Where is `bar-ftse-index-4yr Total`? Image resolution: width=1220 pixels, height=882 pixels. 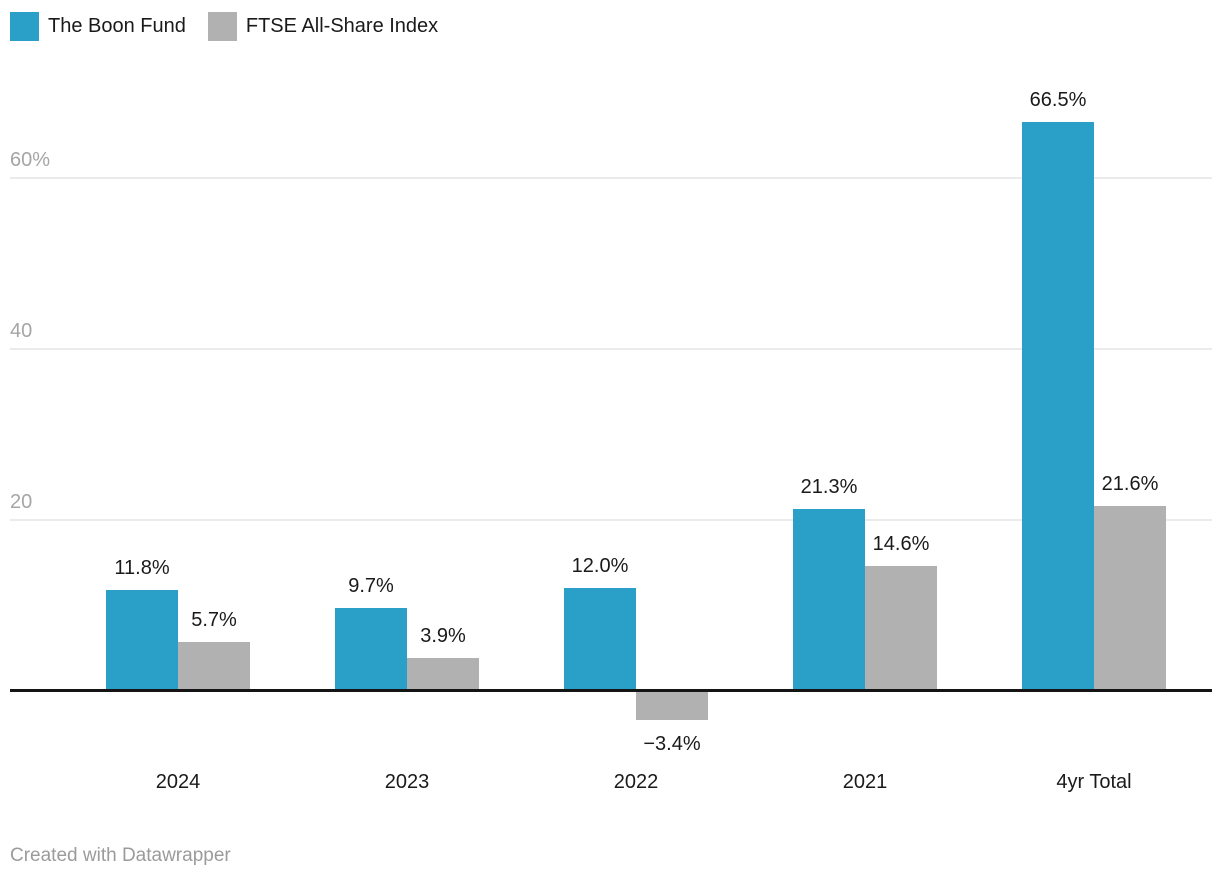 bar-ftse-index-4yr Total is located at coordinates (1130, 598).